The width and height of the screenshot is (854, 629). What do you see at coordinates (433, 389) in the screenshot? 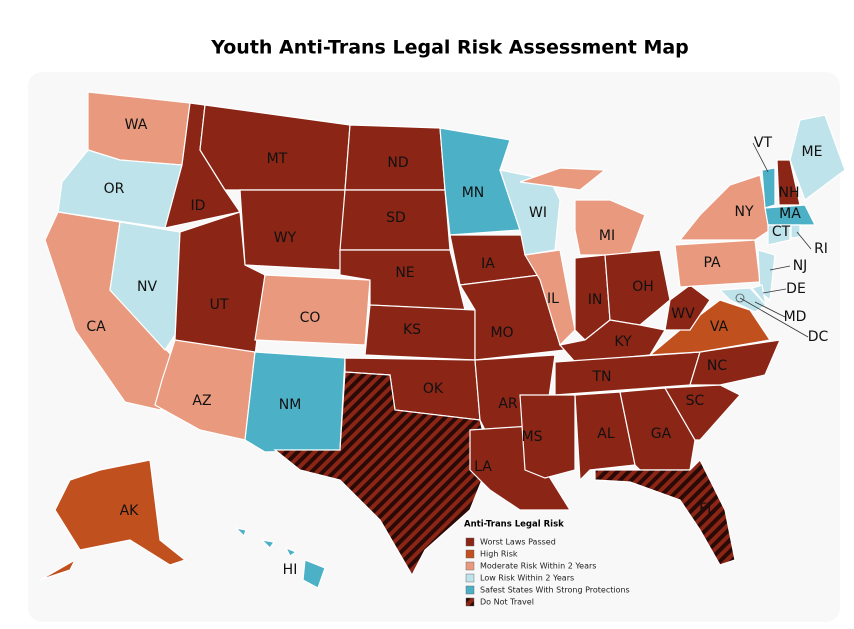
I see `state-label: OK` at bounding box center [433, 389].